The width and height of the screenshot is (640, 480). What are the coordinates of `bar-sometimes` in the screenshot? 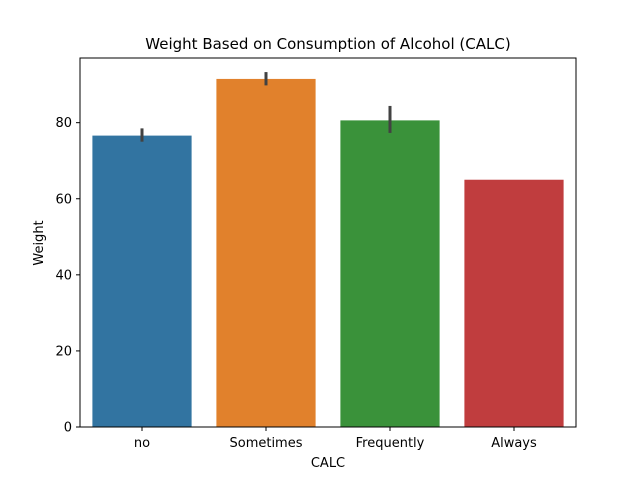 It's located at (266, 253).